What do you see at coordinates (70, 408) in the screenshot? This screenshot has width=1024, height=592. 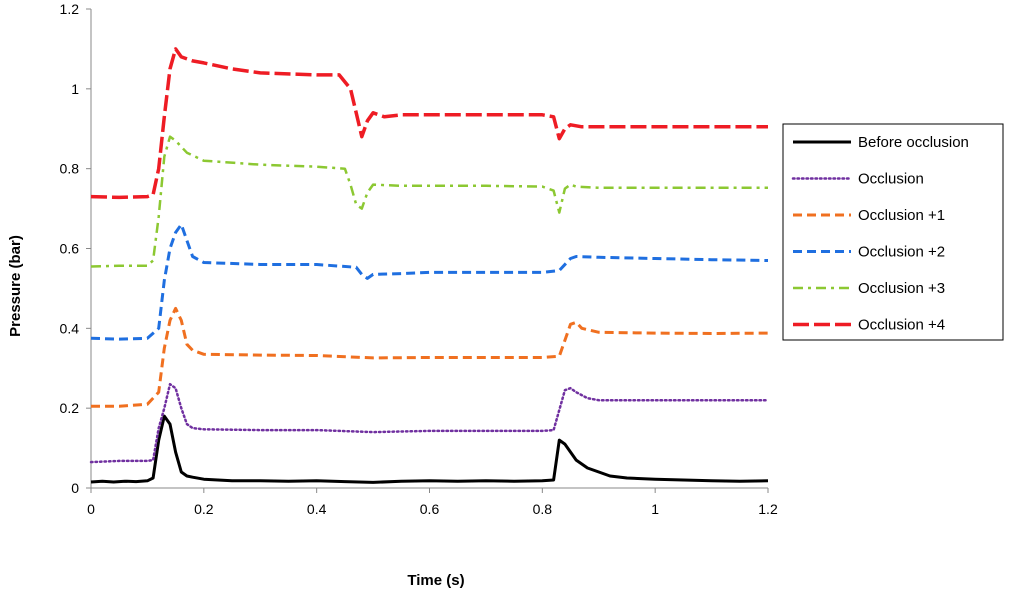 I see `y-tick-label: 0.2` at bounding box center [70, 408].